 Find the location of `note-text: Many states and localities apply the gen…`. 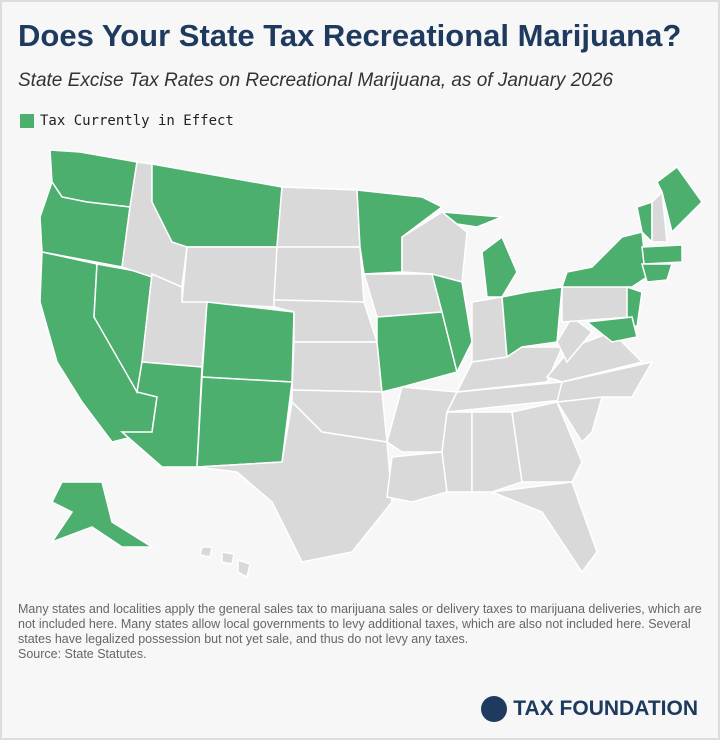

note-text: Many states and localities apply the gen… is located at coordinates (360, 624).